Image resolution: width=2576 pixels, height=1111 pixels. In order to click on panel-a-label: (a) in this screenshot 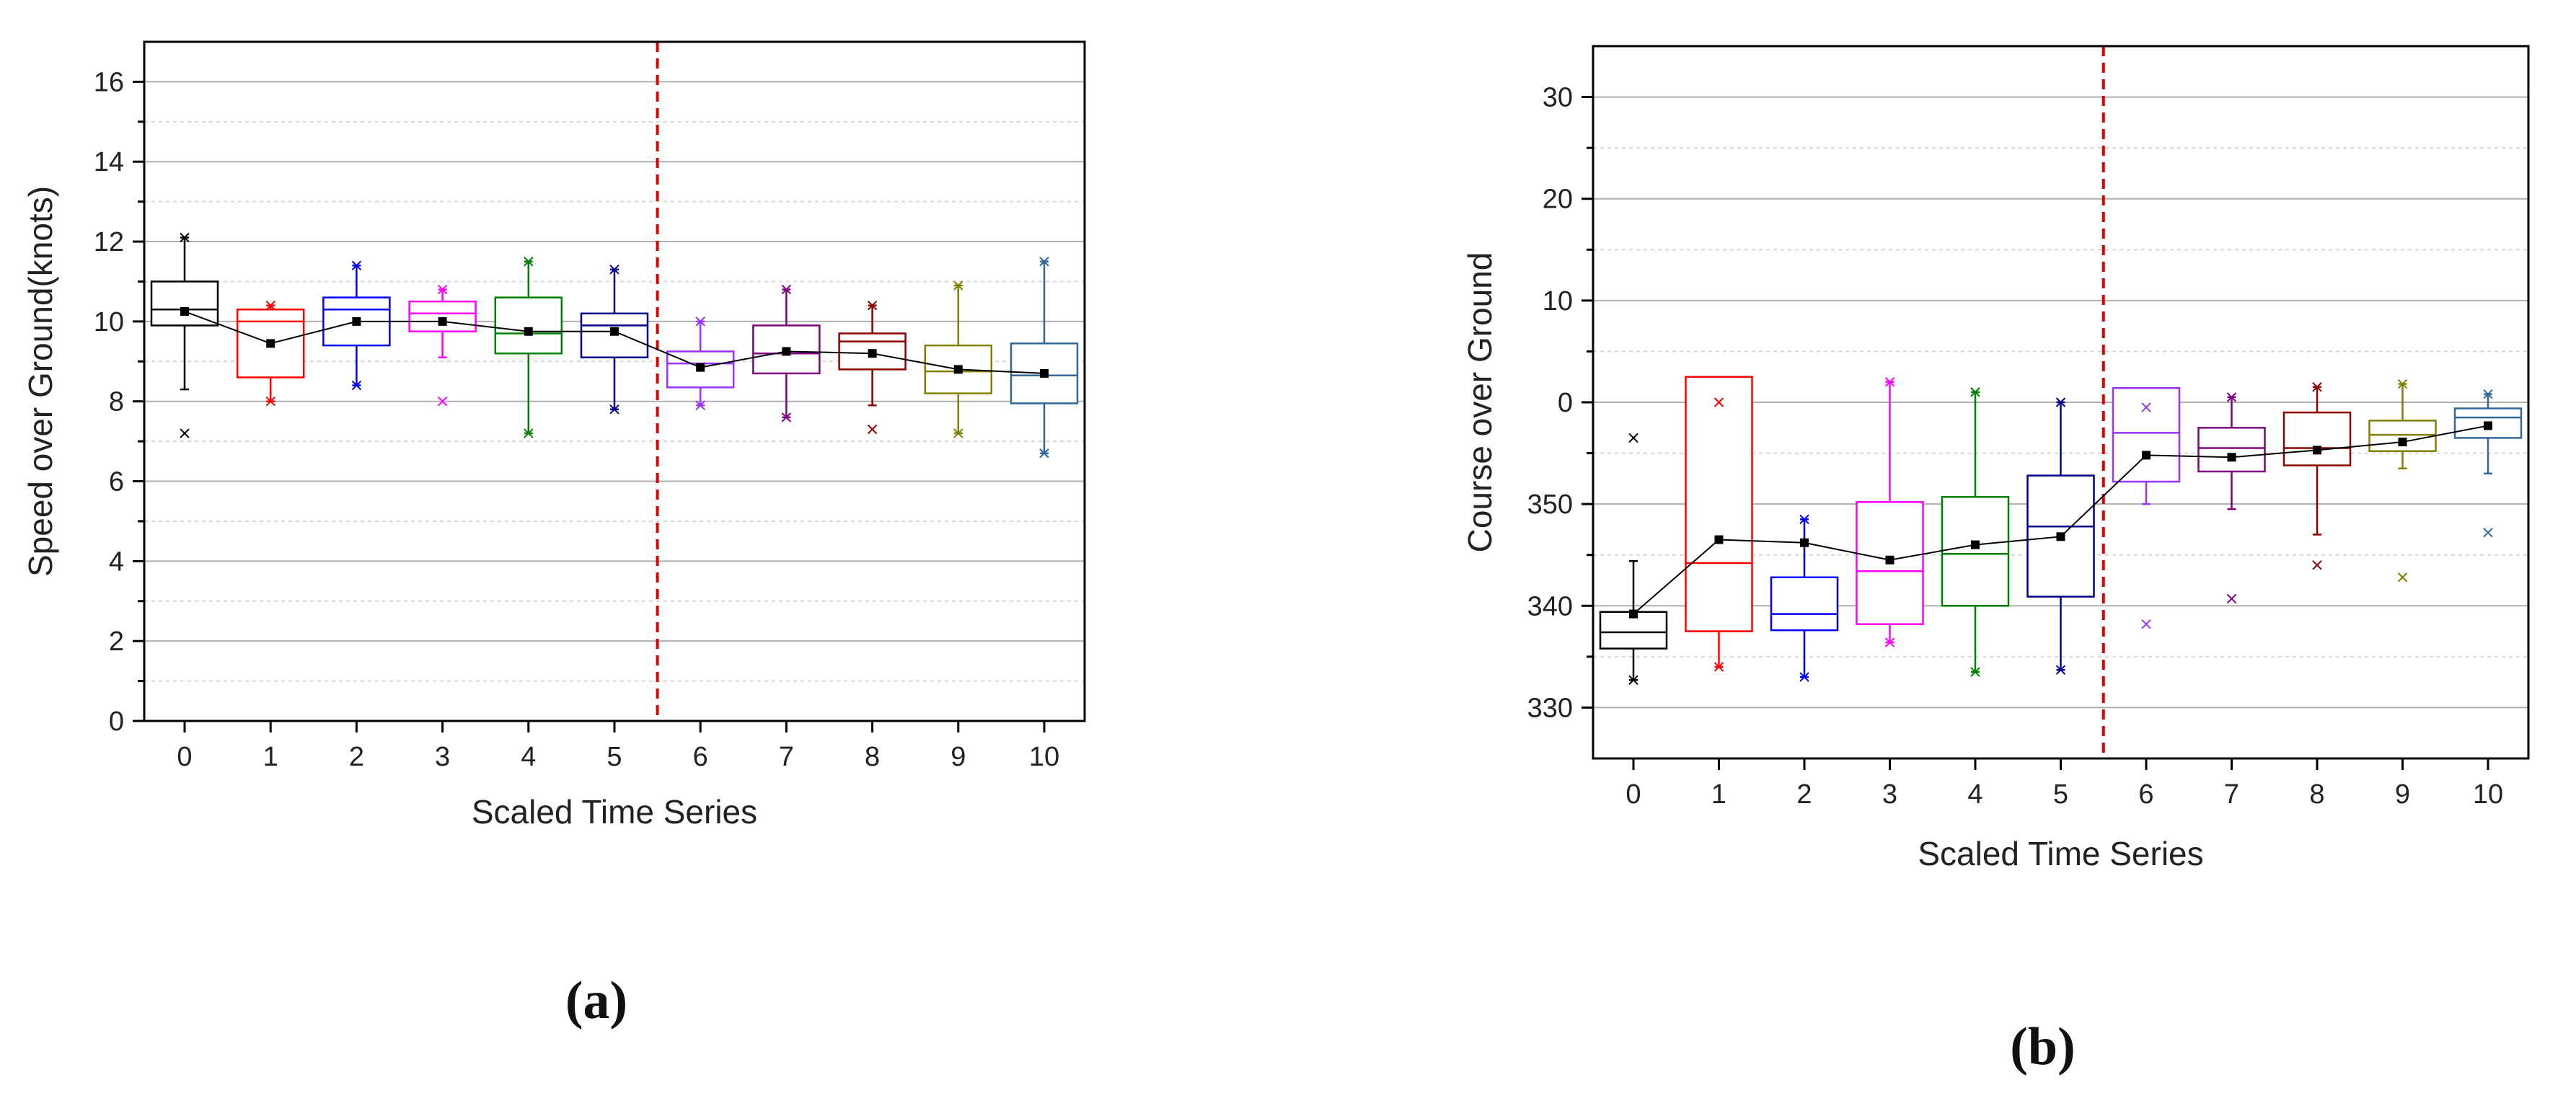, I will do `click(596, 1000)`.